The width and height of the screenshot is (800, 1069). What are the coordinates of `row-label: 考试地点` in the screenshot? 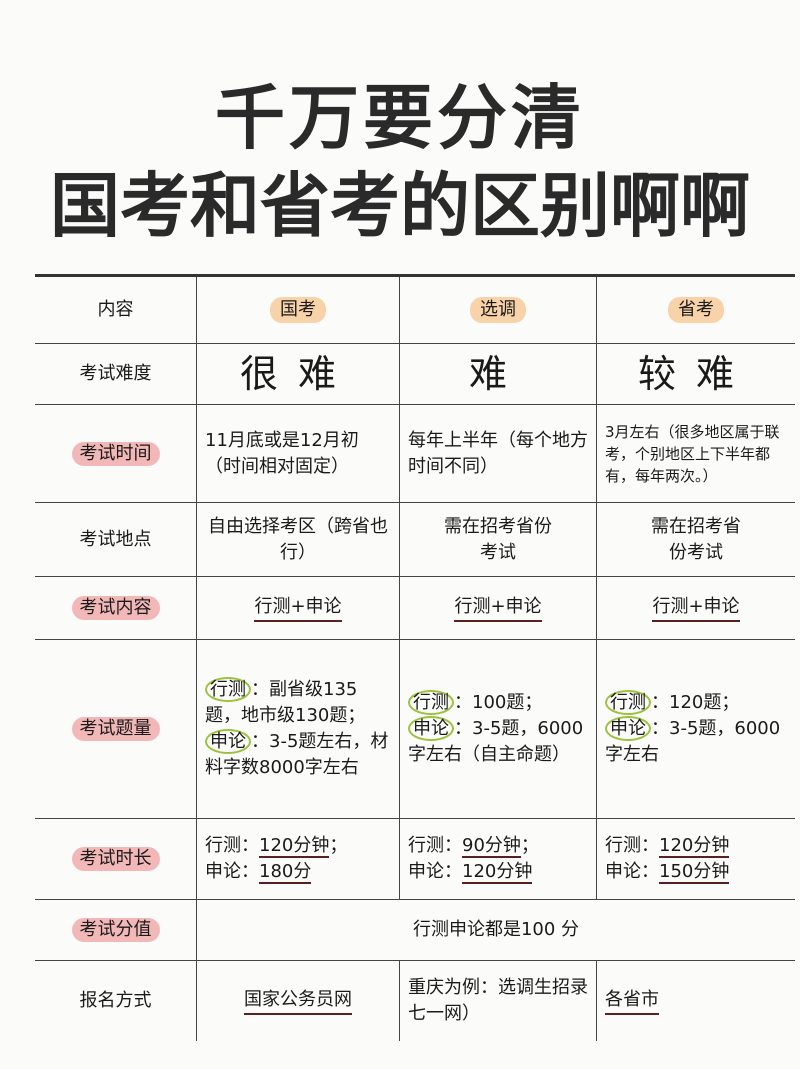 It's located at (116, 539).